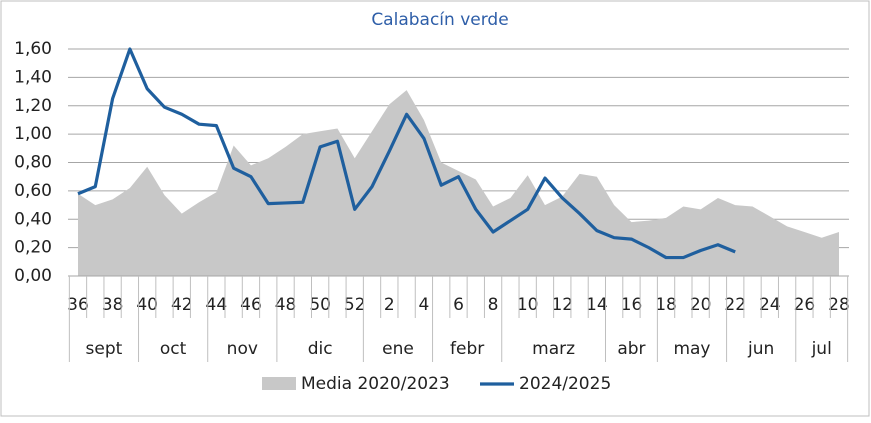  Describe the element at coordinates (423, 305) in the screenshot. I see `x-tick-label: 4` at that location.